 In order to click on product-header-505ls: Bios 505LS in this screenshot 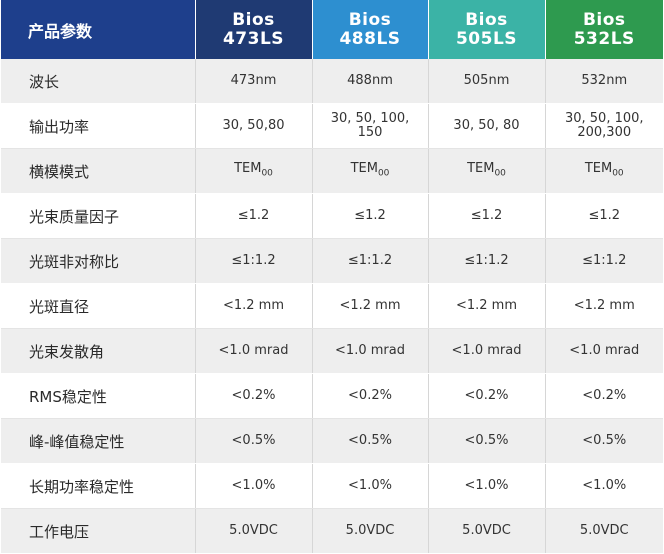, I will do `click(487, 29)`.